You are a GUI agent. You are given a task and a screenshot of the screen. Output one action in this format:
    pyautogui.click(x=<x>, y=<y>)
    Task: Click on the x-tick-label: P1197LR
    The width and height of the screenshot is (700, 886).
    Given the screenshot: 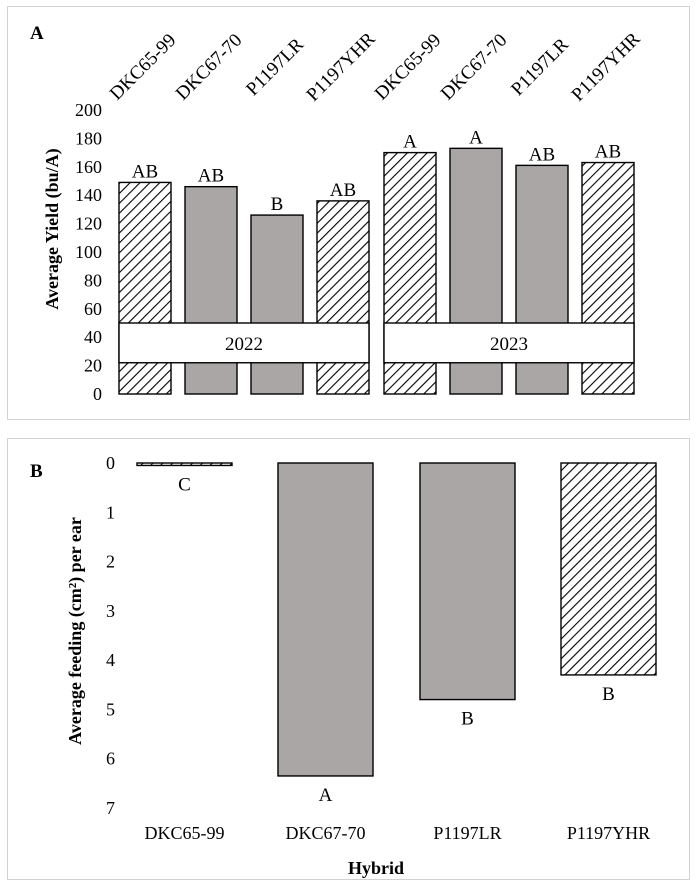 What is the action you would take?
    pyautogui.click(x=467, y=833)
    